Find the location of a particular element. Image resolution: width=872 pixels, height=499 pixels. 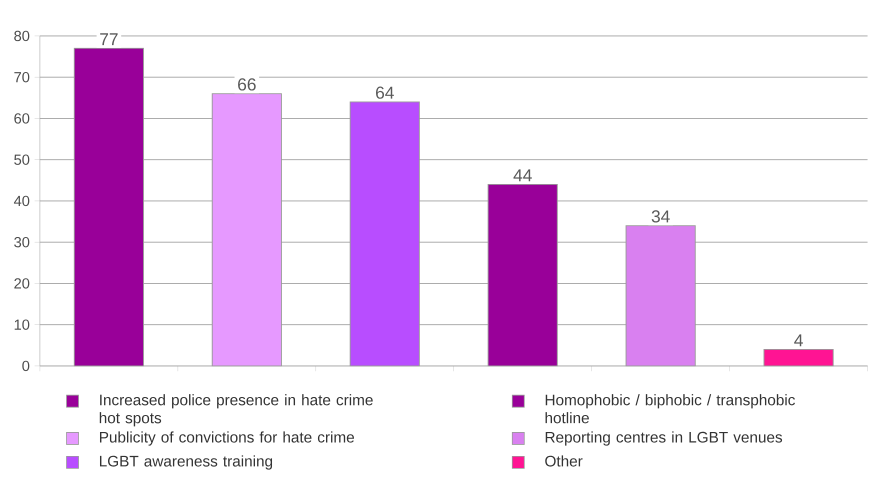

y-tick-label: 0 is located at coordinates (26, 366).